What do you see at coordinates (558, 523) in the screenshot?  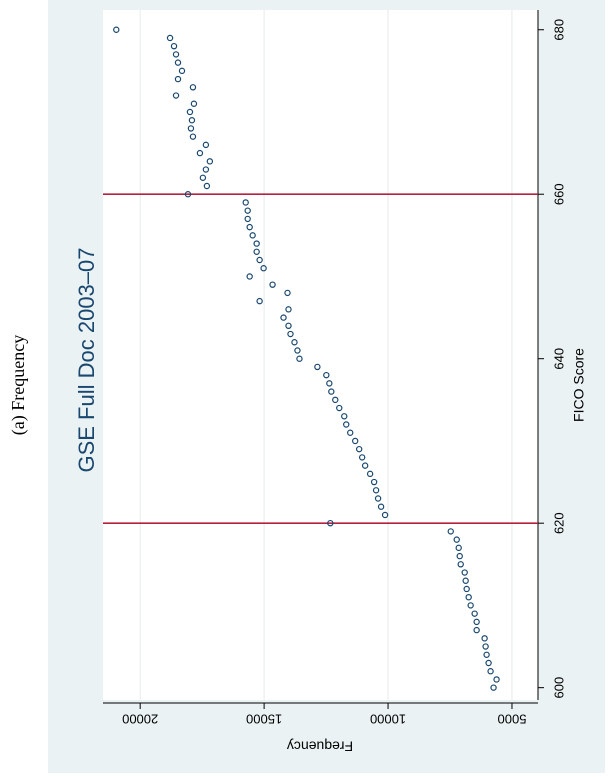 I see `x-tick-label: 620` at bounding box center [558, 523].